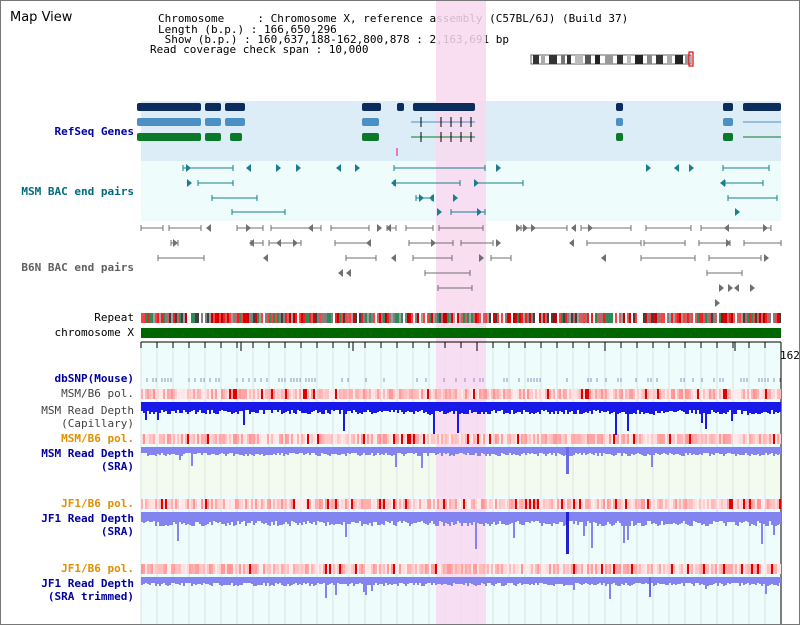  What do you see at coordinates (97, 438) in the screenshot?
I see `track-label-msm-pol-2: MSM/B6 pol.` at bounding box center [97, 438].